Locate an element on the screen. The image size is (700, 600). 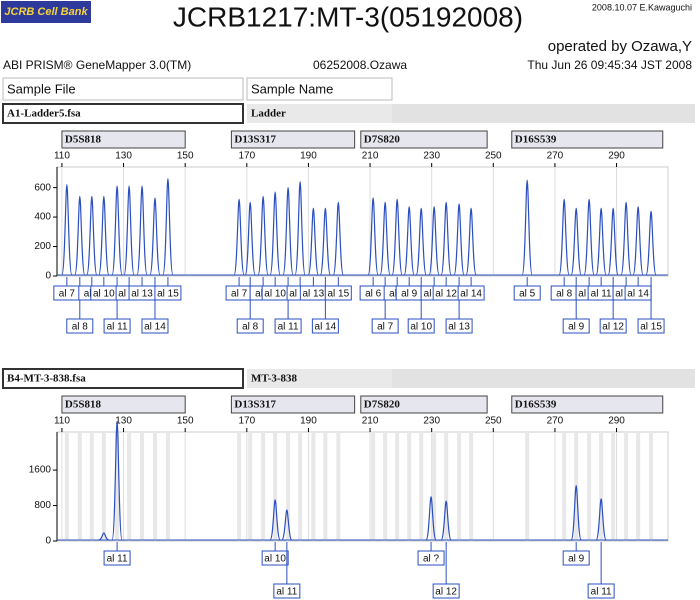
title: JCRB1217:MT-3(05192008) is located at coordinates (348, 16).